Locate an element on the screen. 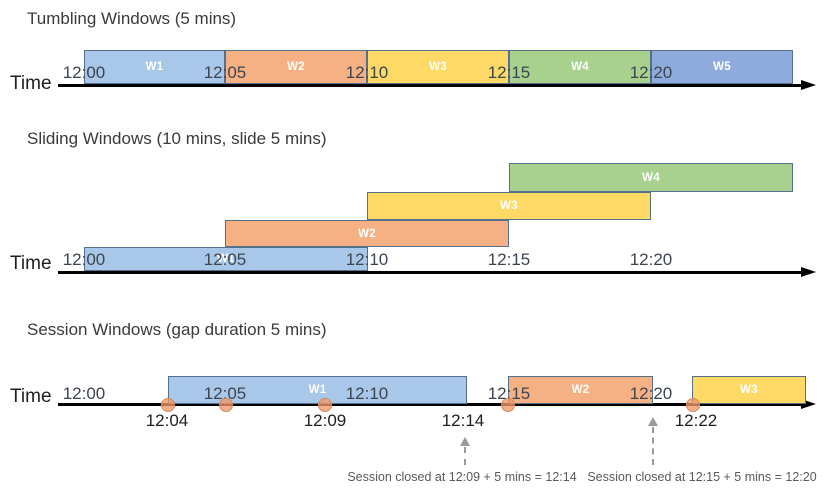  tumbling-window-w4: W4 is located at coordinates (580, 67).